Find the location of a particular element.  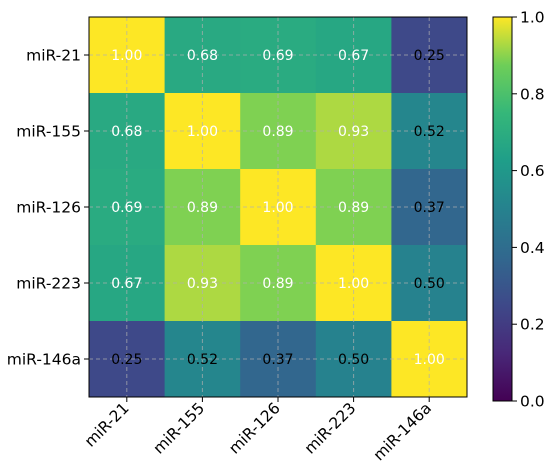

y-tick-label-mir-21: miR-21 is located at coordinates (53, 56).